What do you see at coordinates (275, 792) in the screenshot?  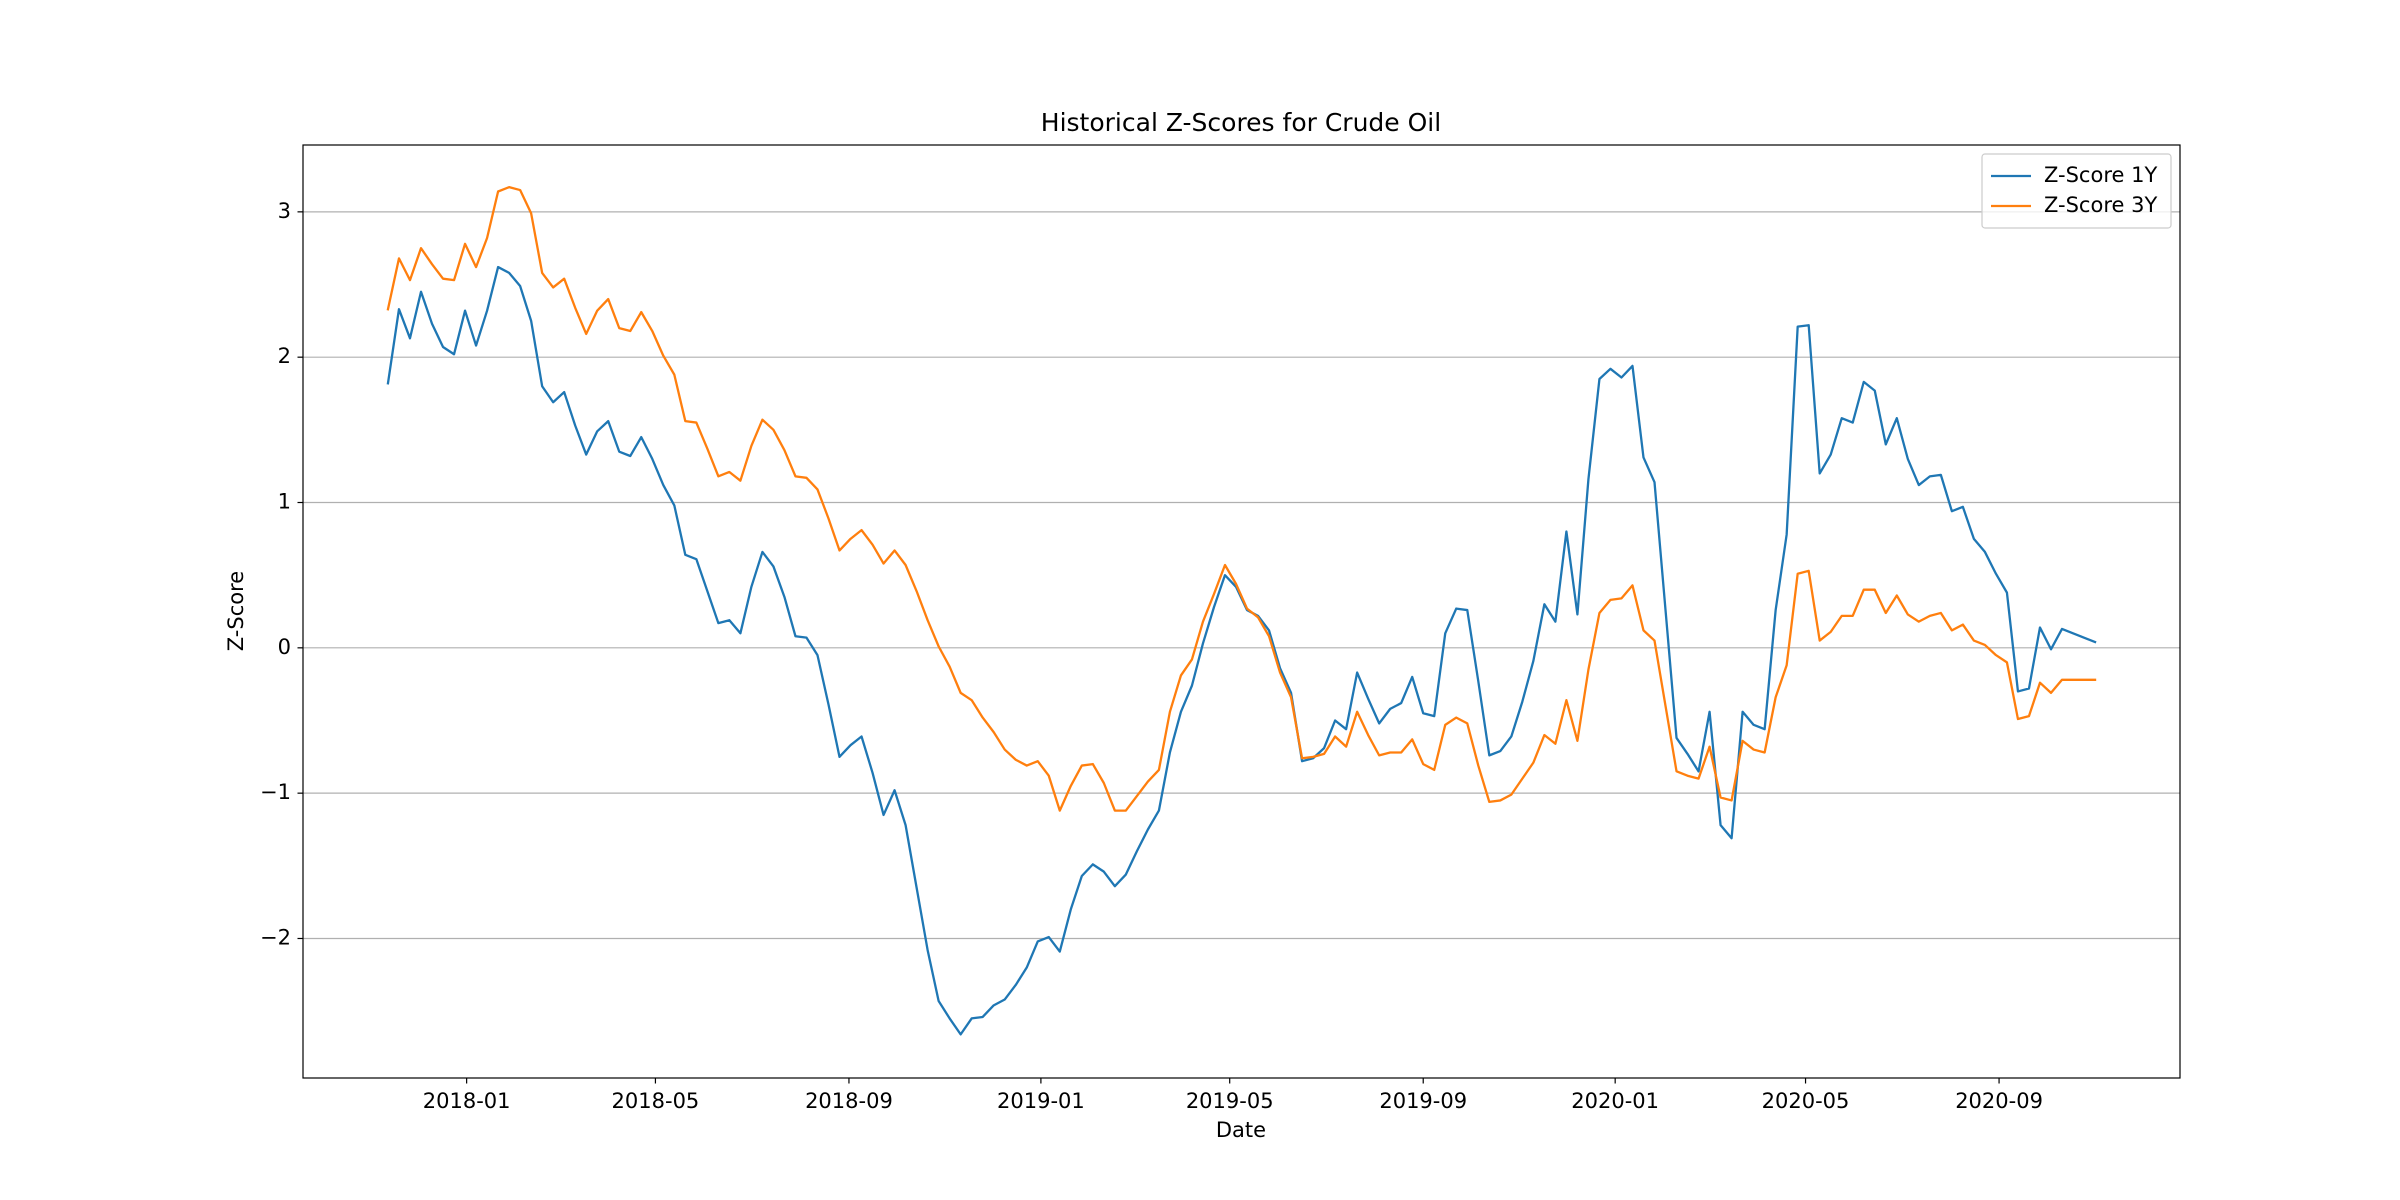 I see `y-tick-label: −1` at bounding box center [275, 792].